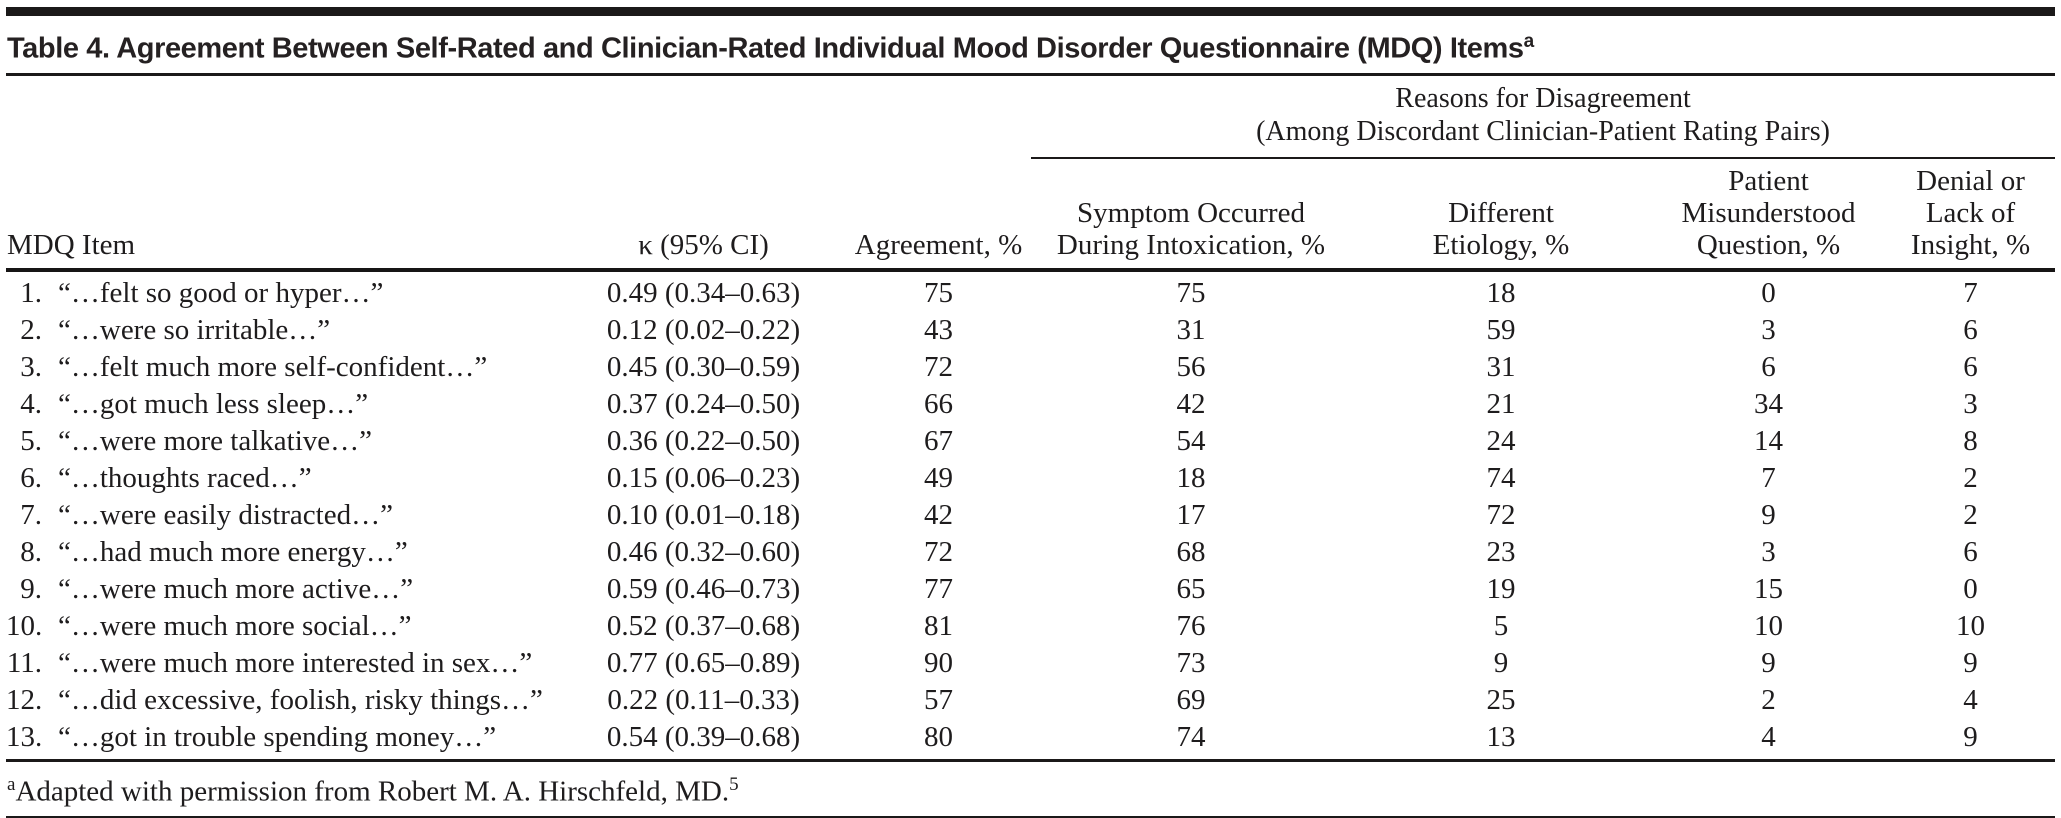  I want to click on item-text: “…were more talkative…”, so click(215, 440).